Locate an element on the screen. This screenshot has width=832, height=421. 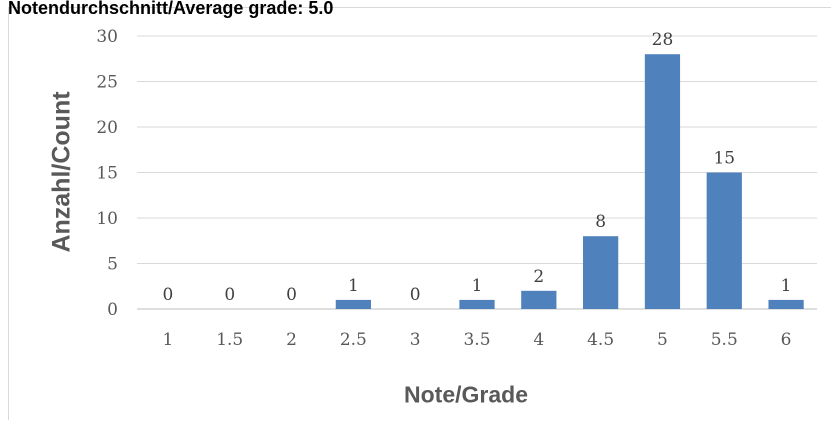
x-tick-label: 1.5 is located at coordinates (229, 340).